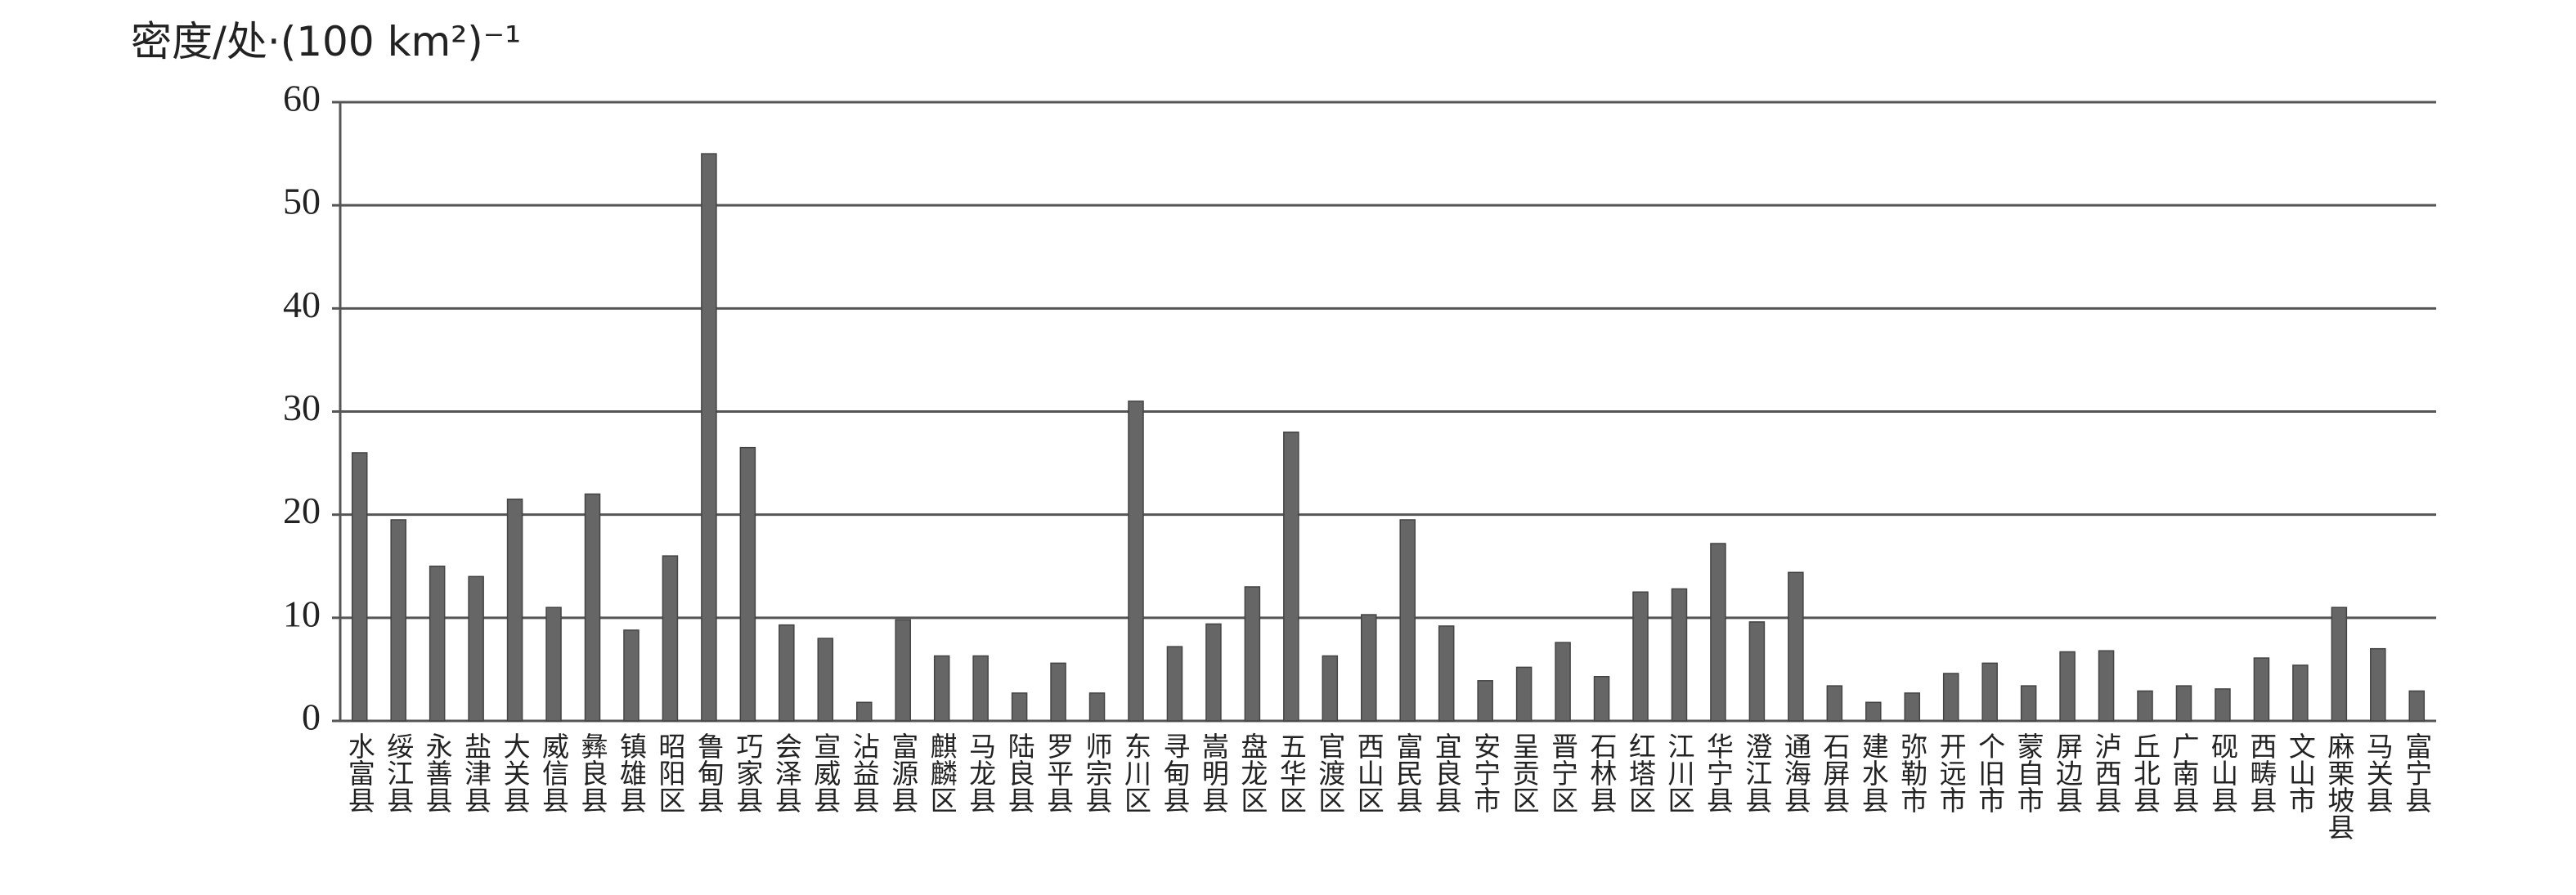 Image resolution: width=2576 pixels, height=895 pixels. I want to click on x-tick-label: 绥江县, so click(399, 772).